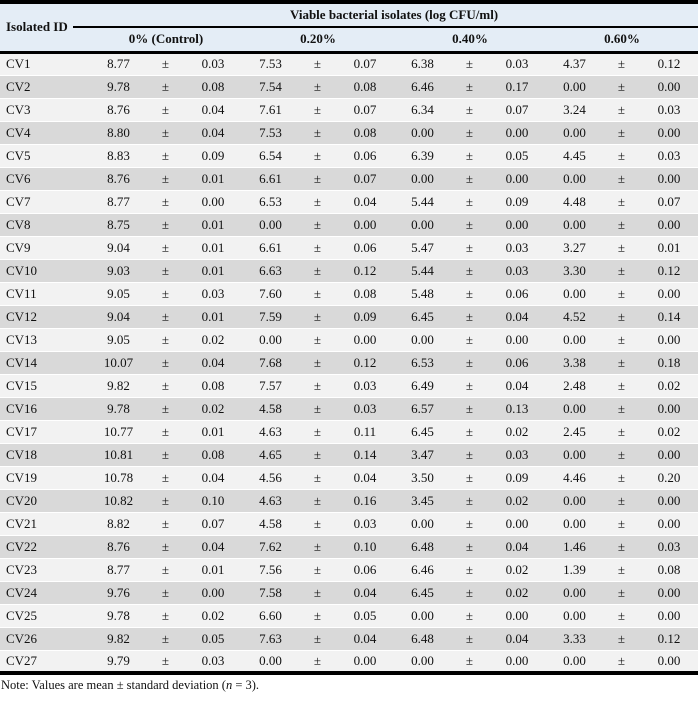 The image size is (698, 703). Describe the element at coordinates (118, 547) in the screenshot. I see `mean-value: 8.76` at that location.